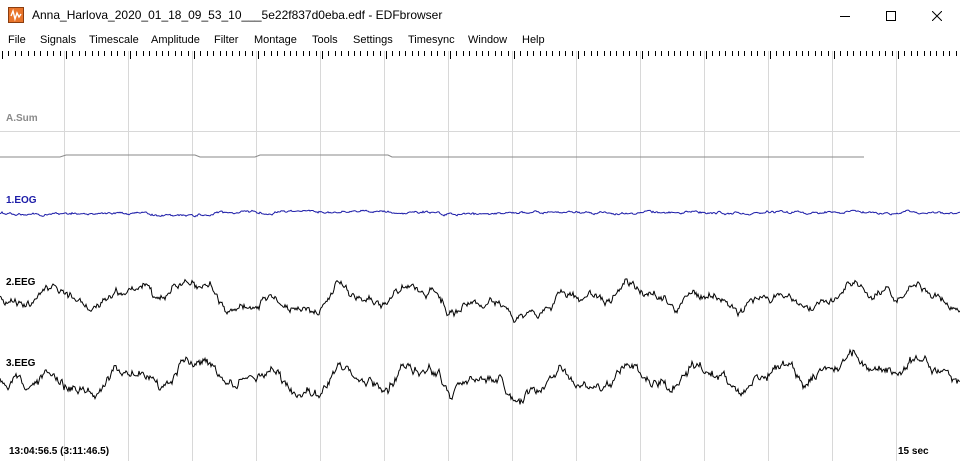 The height and width of the screenshot is (461, 960). Describe the element at coordinates (17, 40) in the screenshot. I see `menu-file: File` at that location.